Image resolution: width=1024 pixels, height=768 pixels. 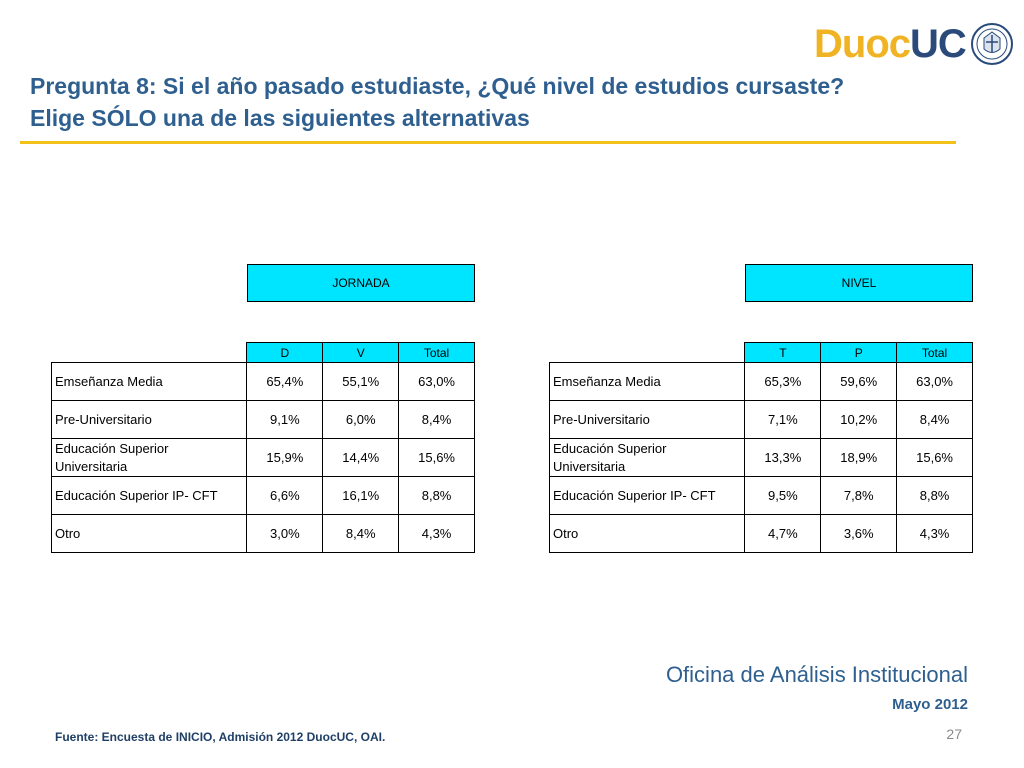 What do you see at coordinates (859, 457) in the screenshot?
I see `cell-value: 18,9%` at bounding box center [859, 457].